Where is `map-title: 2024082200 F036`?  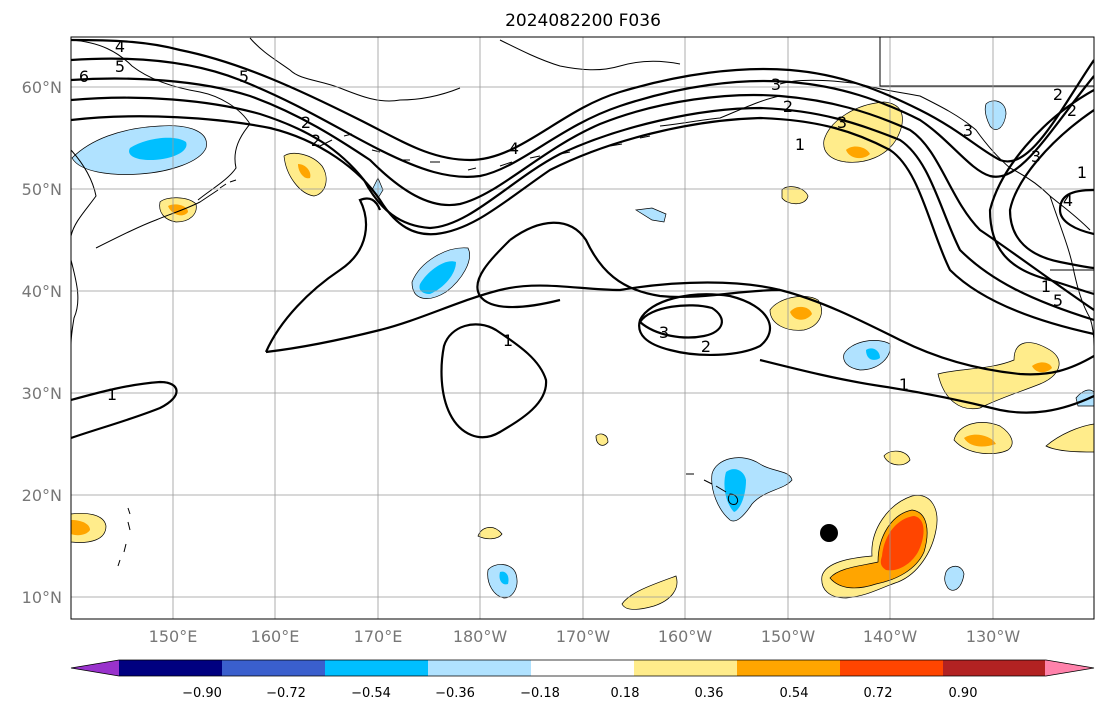
map-title: 2024082200 F036 is located at coordinates (583, 21).